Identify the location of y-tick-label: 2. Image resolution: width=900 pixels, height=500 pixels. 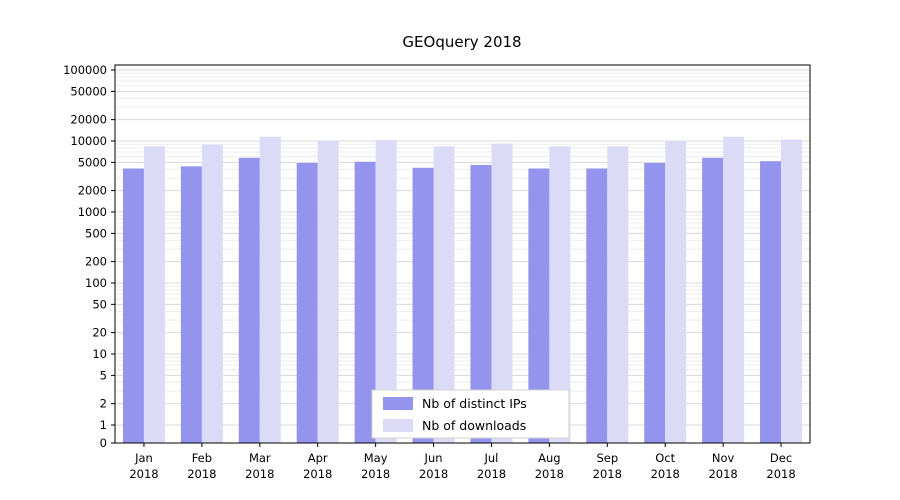
(103, 404).